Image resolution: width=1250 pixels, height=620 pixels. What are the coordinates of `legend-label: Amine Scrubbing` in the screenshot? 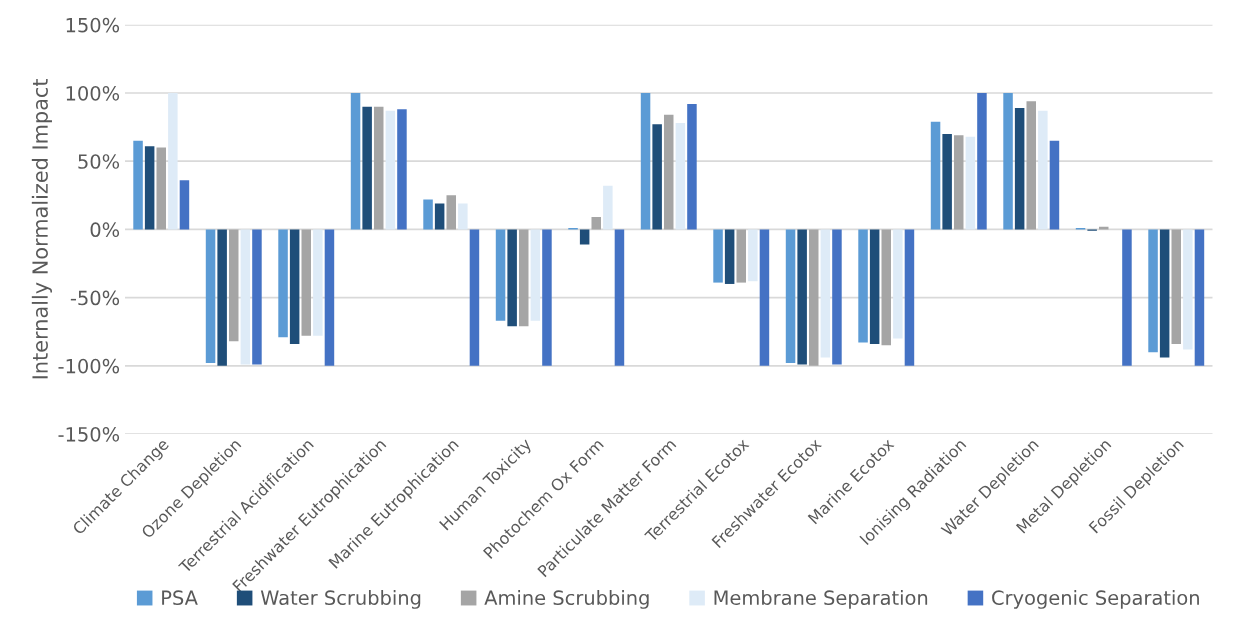 It's located at (566, 599).